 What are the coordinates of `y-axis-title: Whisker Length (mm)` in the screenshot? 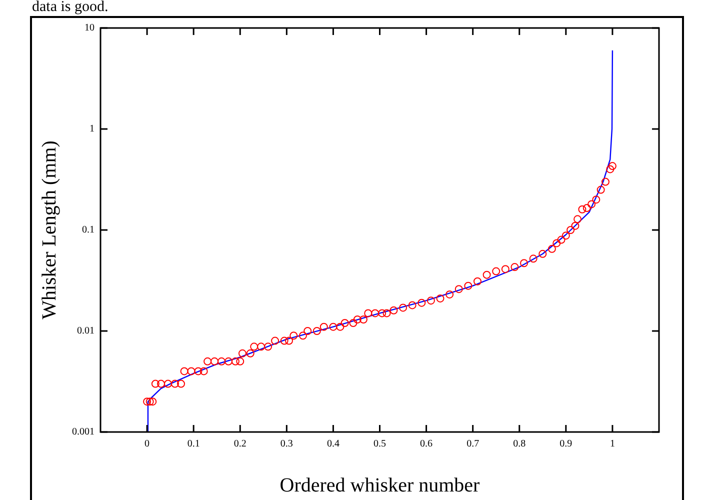 It's located at (49, 230).